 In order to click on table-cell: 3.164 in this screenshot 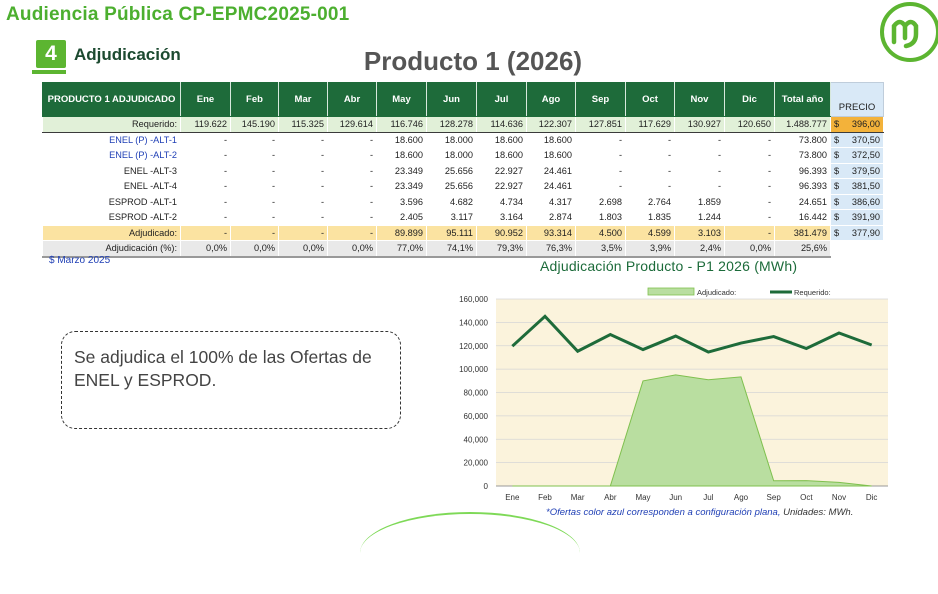, I will do `click(502, 218)`.